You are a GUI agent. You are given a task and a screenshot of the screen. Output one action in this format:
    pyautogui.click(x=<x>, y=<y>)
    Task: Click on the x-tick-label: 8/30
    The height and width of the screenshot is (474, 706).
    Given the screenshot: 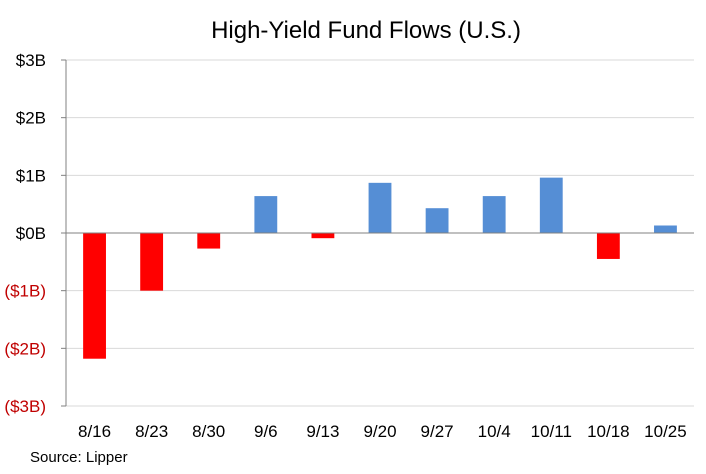 What is the action you would take?
    pyautogui.click(x=208, y=431)
    